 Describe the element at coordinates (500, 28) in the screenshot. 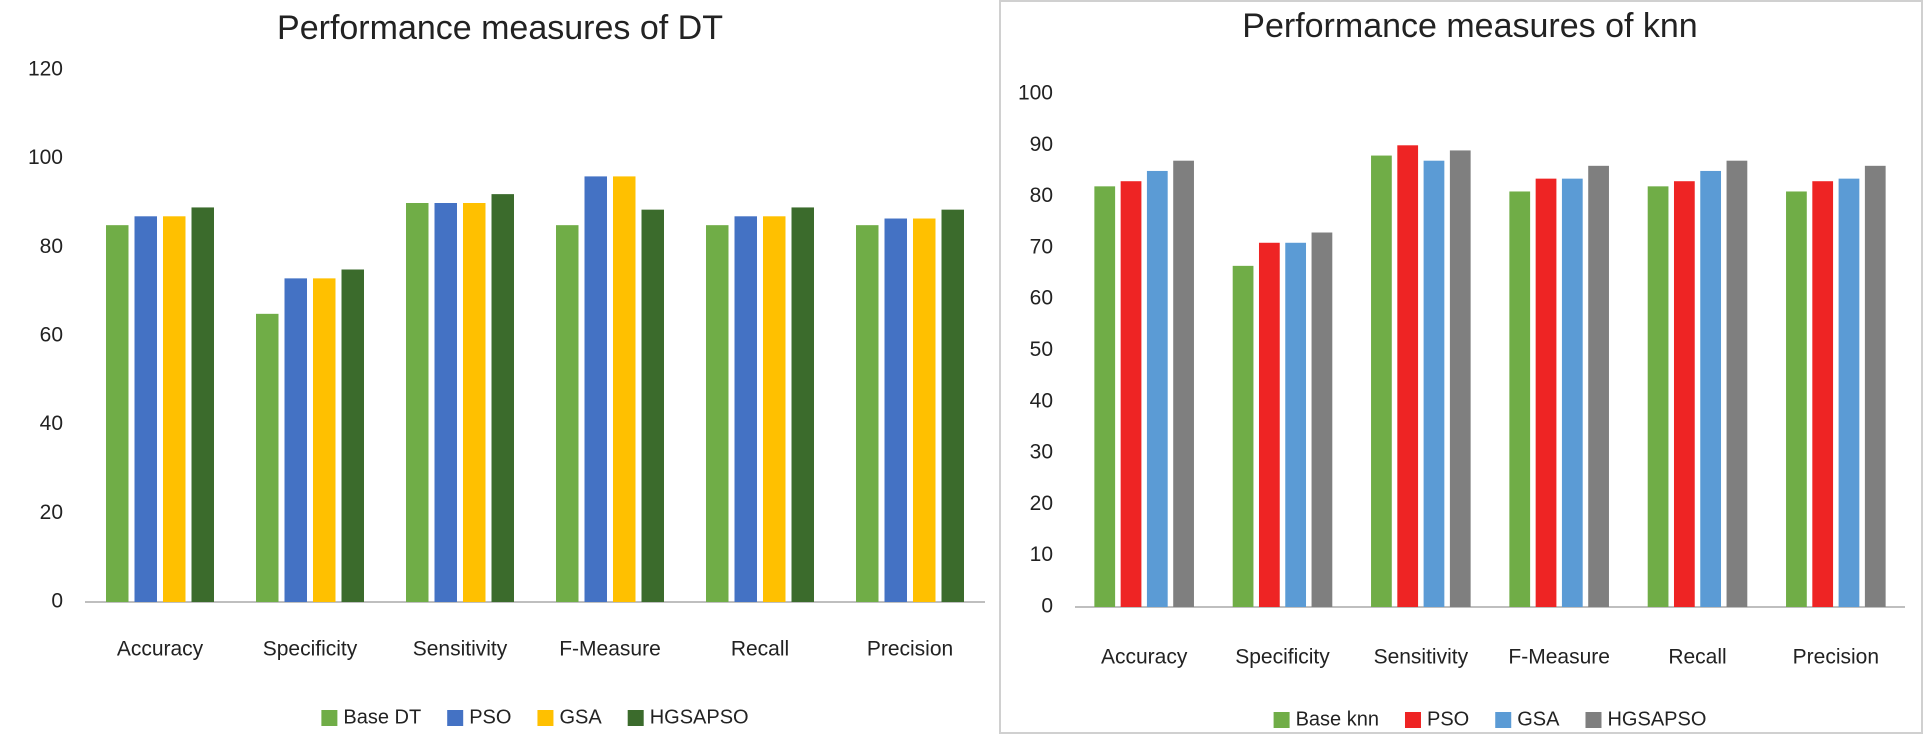

I see `chart-title: Performance measures of DT` at that location.